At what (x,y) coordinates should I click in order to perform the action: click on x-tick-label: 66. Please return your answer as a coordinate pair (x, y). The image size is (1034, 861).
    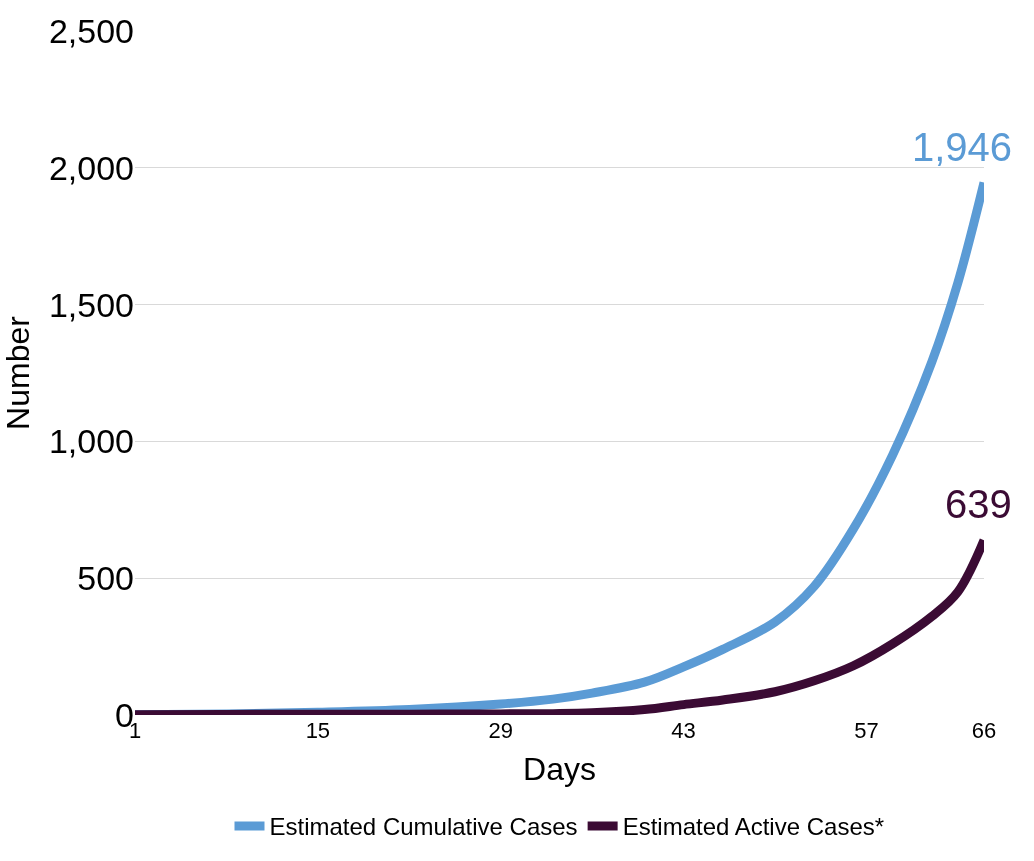
    Looking at the image, I should click on (984, 730).